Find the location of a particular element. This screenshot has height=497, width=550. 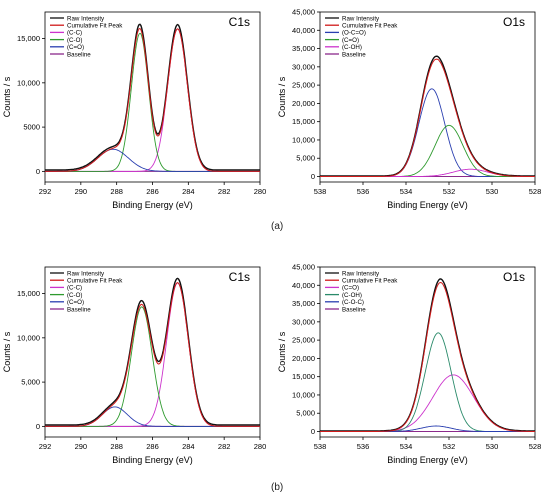

y-tick-label: 20,000 is located at coordinates (303, 358).